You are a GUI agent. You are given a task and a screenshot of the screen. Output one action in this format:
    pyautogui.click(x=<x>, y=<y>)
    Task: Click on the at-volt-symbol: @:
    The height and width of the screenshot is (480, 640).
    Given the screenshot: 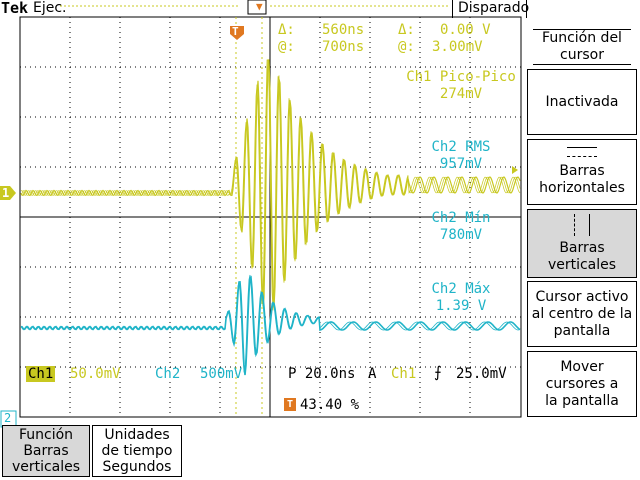 What is the action you would take?
    pyautogui.click(x=406, y=47)
    